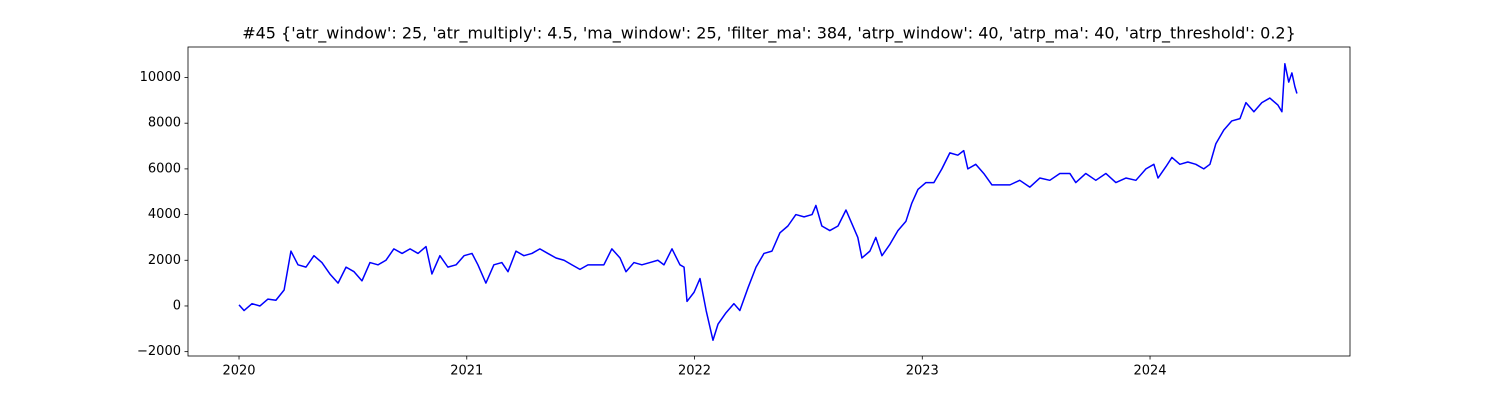 This screenshot has width=1500, height=400. I want to click on x-tick-label: 2023, so click(922, 371).